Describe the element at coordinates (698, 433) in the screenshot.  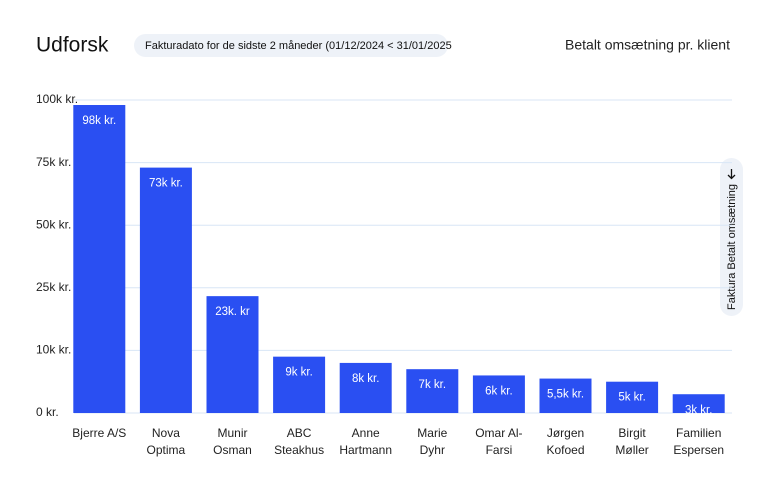
I see `x-tick-label: Familien` at that location.